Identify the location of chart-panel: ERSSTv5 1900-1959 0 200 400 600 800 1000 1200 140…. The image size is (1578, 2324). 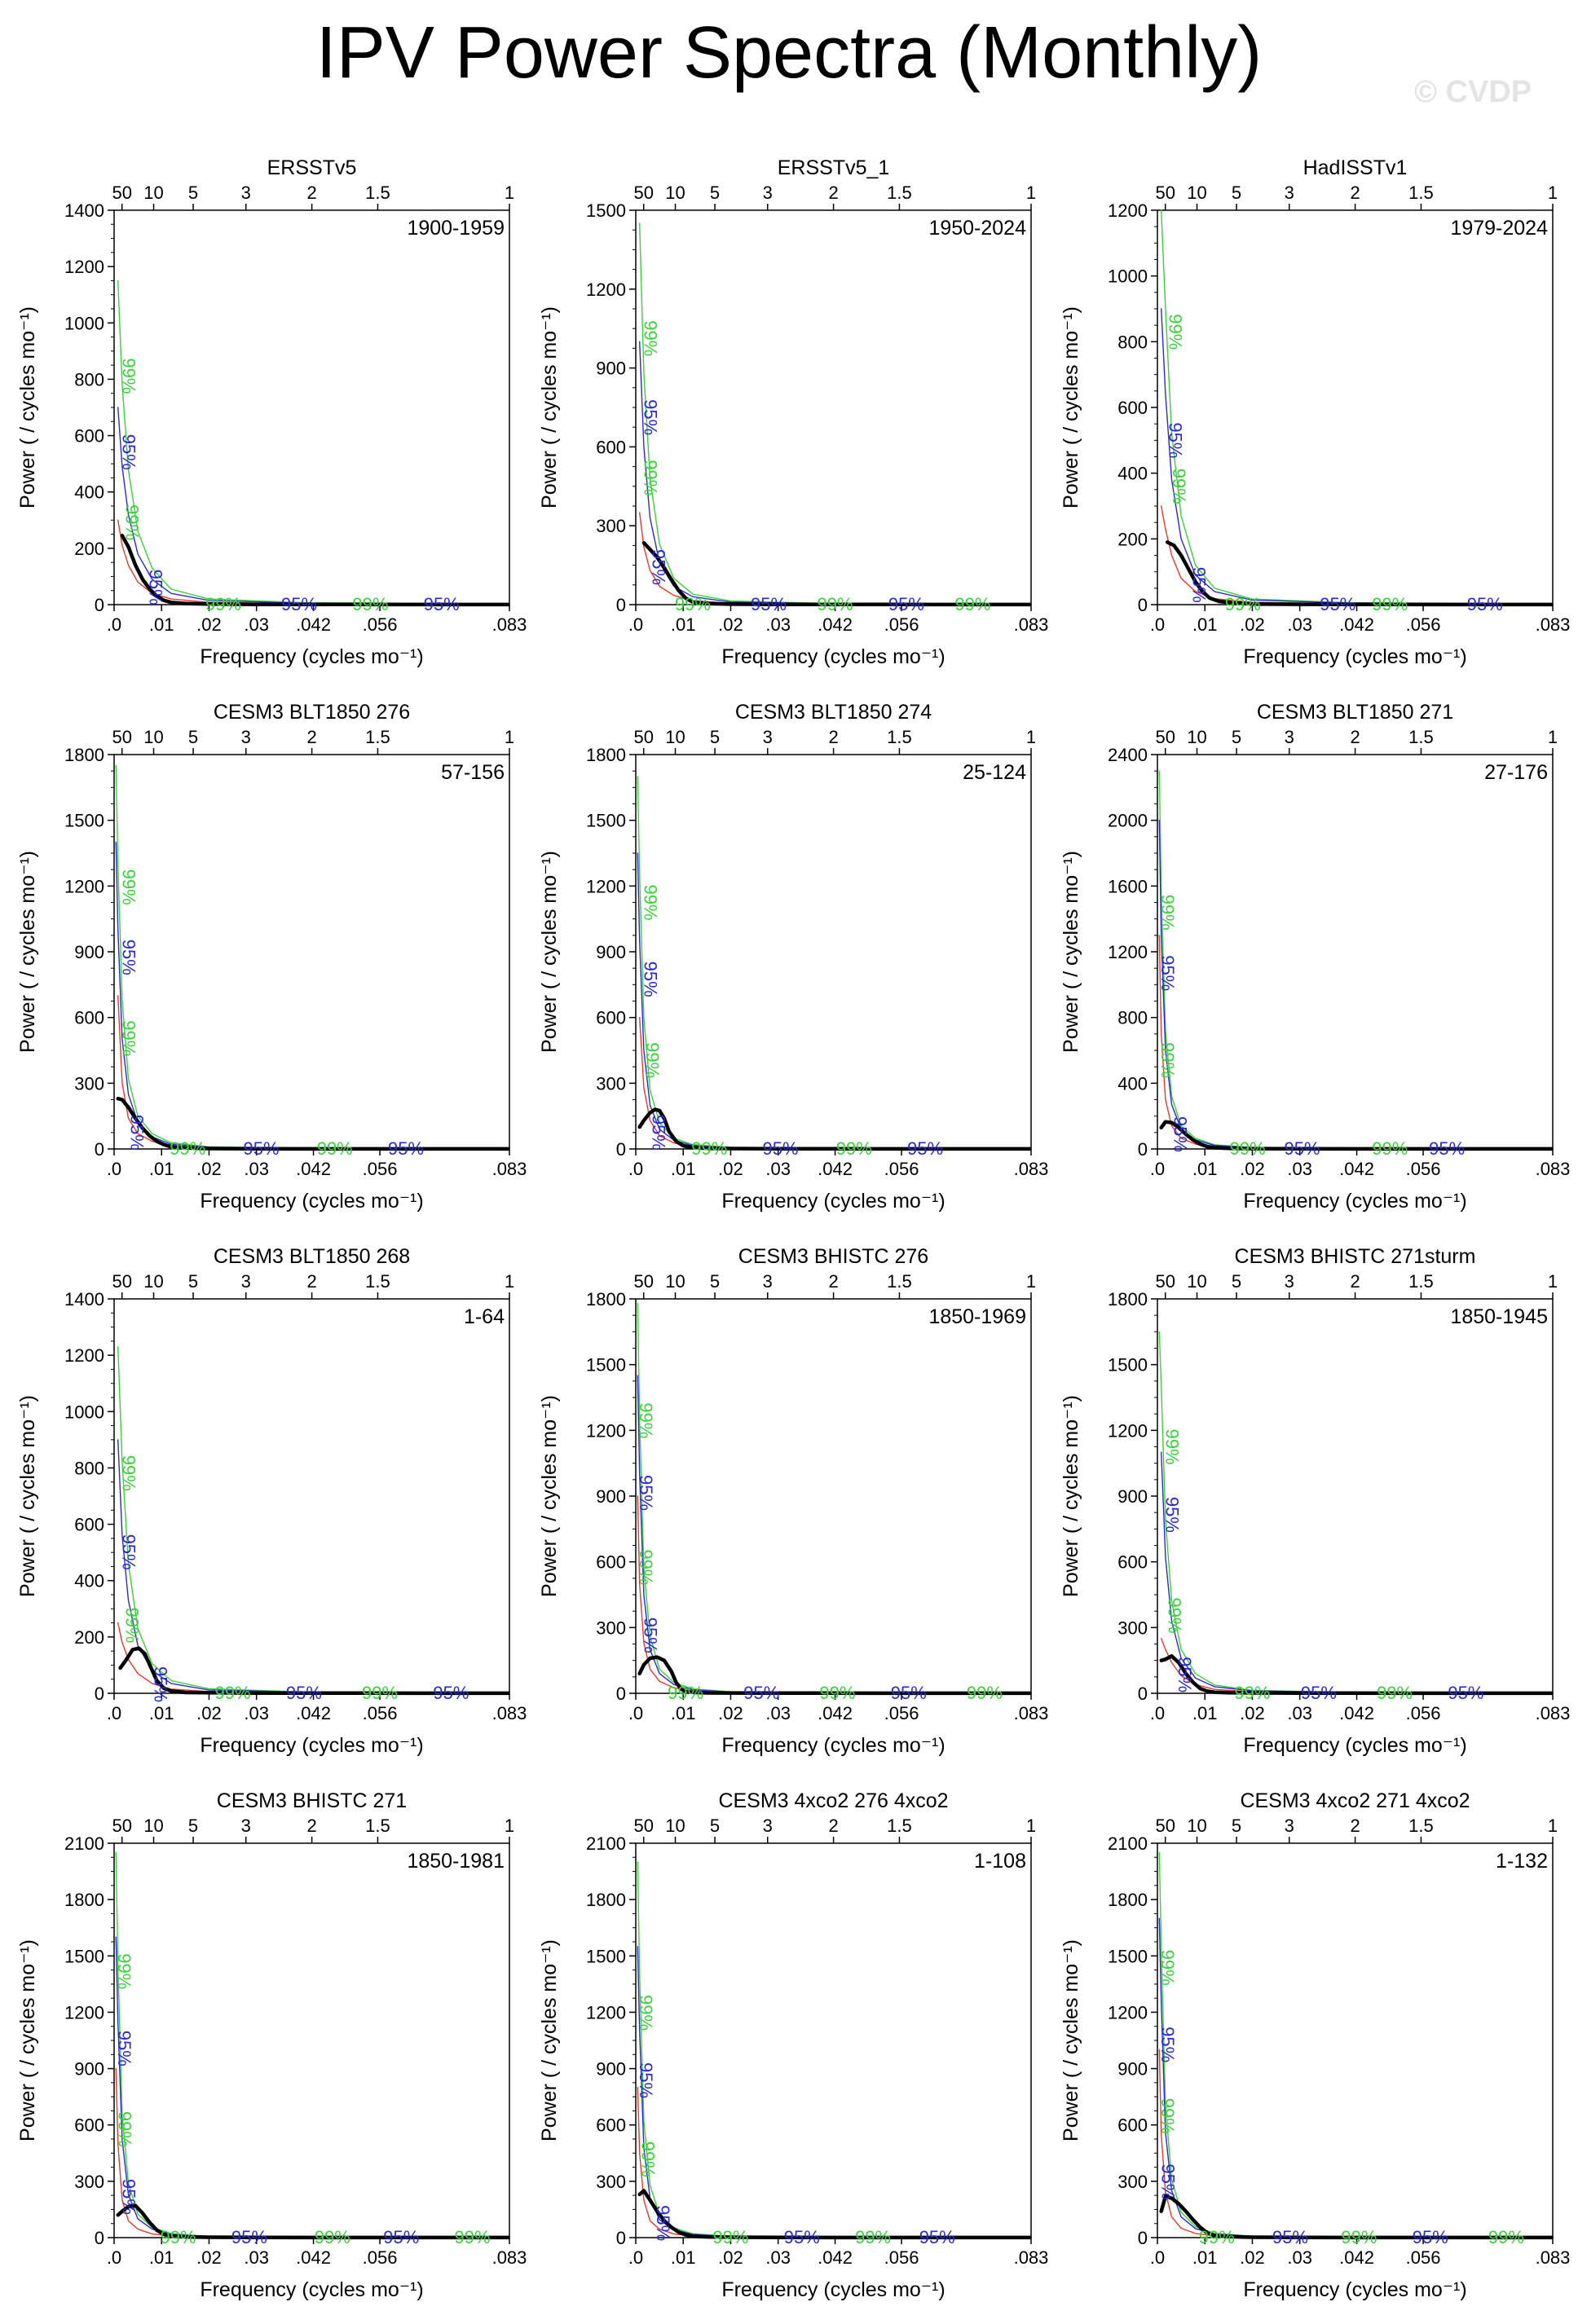
(271, 412).